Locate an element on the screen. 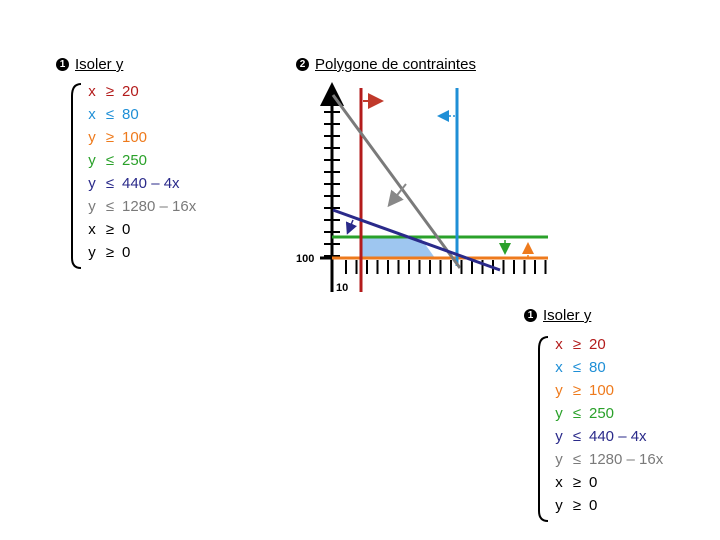  x-tick-label: 10 is located at coordinates (342, 288).